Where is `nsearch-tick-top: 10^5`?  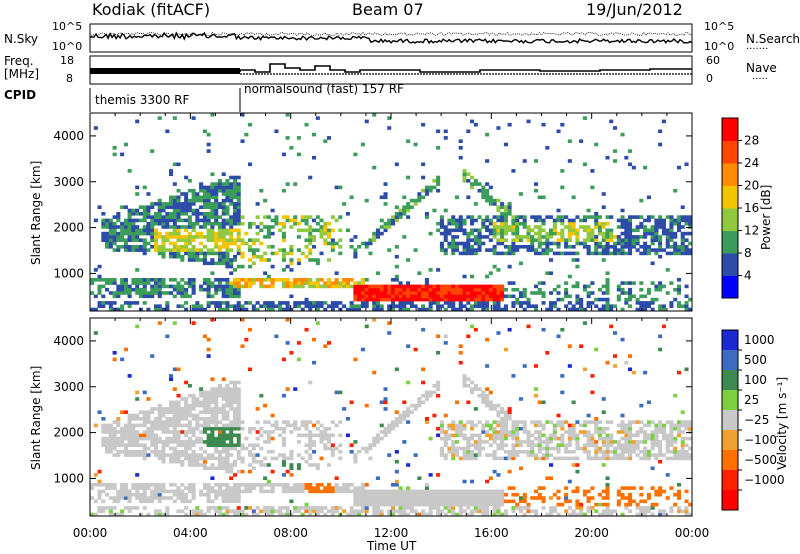
nsearch-tick-top: 10^5 is located at coordinates (719, 26).